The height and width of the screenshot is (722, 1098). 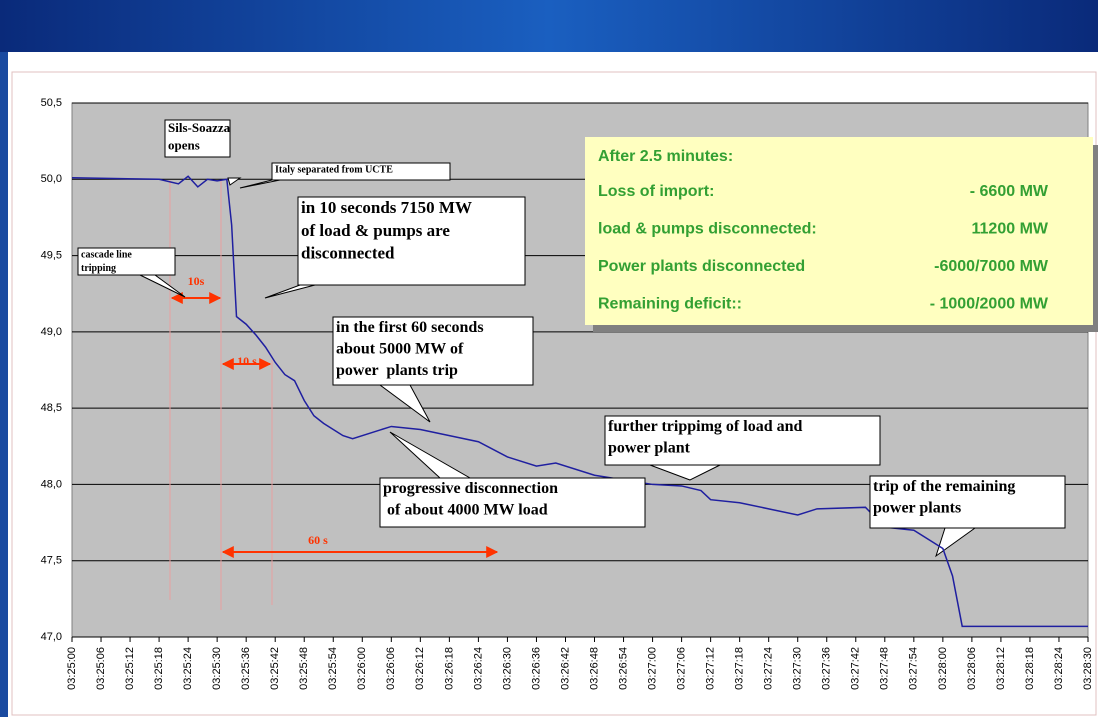 What do you see at coordinates (400, 348) in the screenshot?
I see `callout-text: about 5000 MW of` at bounding box center [400, 348].